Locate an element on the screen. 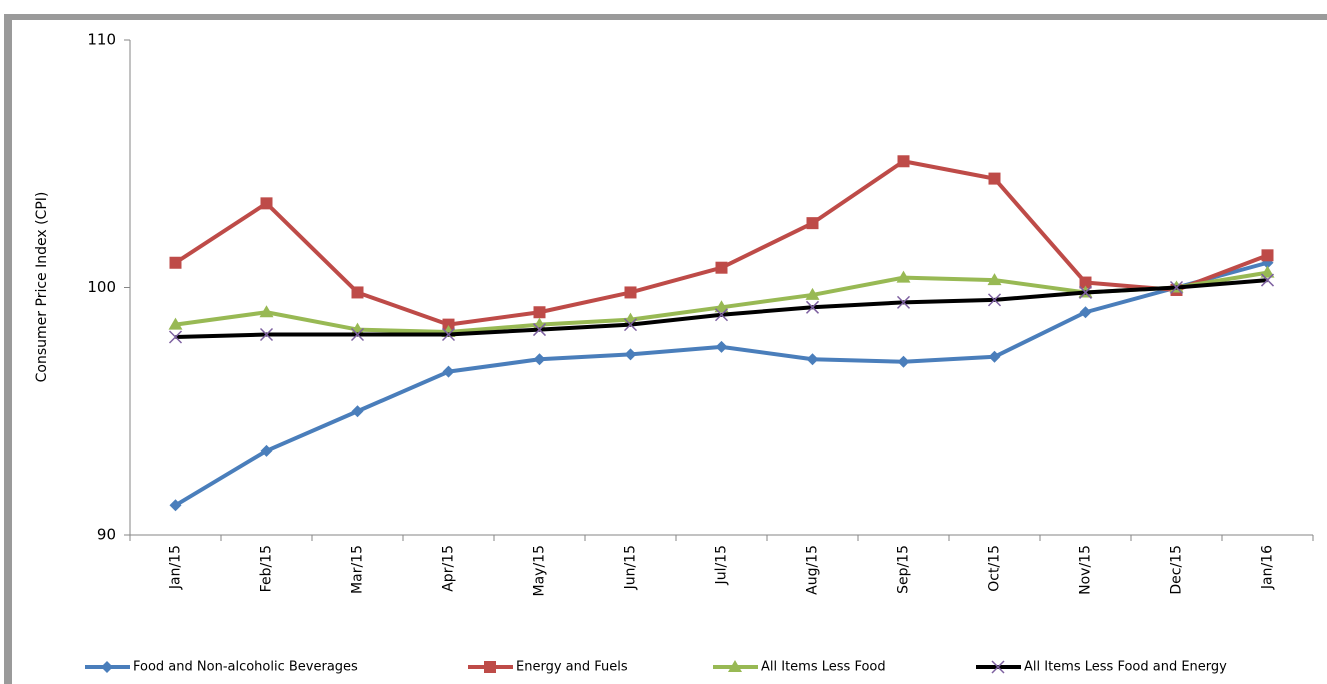 The width and height of the screenshot is (1327, 684). x-tick-label: Oct/15 is located at coordinates (995, 568).